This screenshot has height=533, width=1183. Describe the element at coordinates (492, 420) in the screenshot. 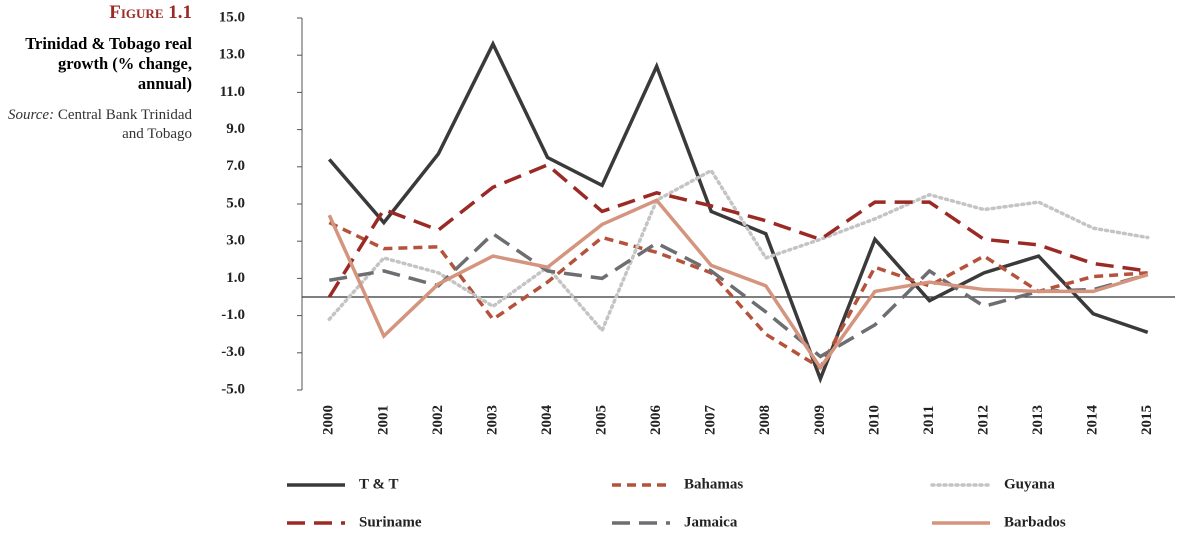

I see `x-tick-label: 2003` at that location.